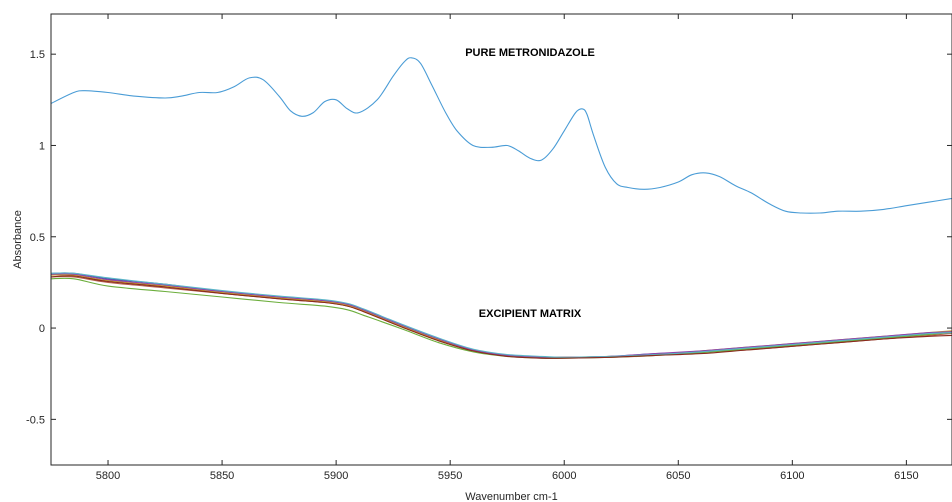 Image resolution: width=952 pixels, height=502 pixels. Describe the element at coordinates (530, 53) in the screenshot. I see `annotation-pure-metronidazole: PURE METRONIDAZOLE` at that location.